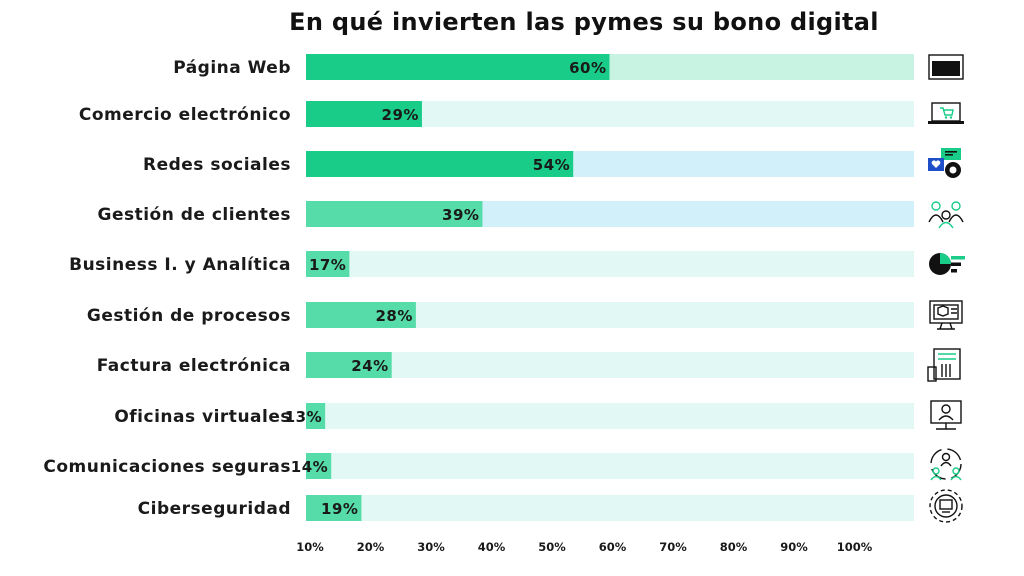 The image size is (1024, 576). I want to click on bar-row: Comunicaciones seguras 14%, so click(502, 464).